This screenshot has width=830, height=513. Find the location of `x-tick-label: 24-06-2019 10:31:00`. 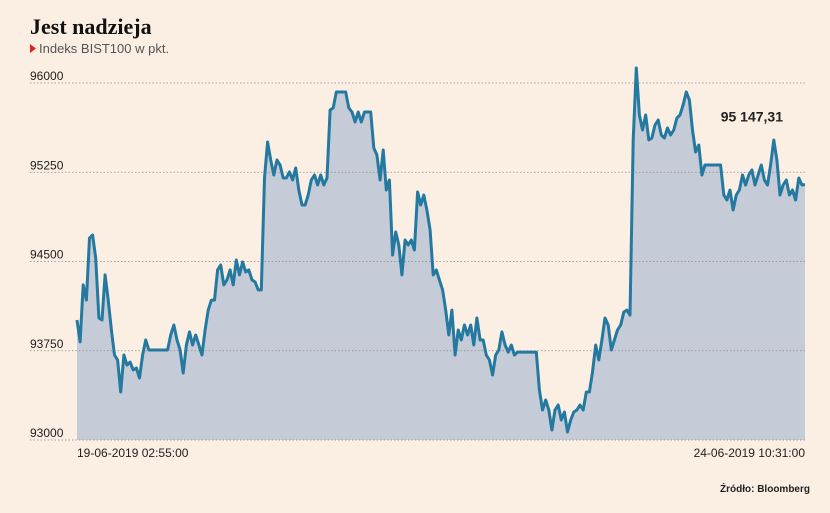

x-tick-label: 24-06-2019 10:31:00 is located at coordinates (750, 453).